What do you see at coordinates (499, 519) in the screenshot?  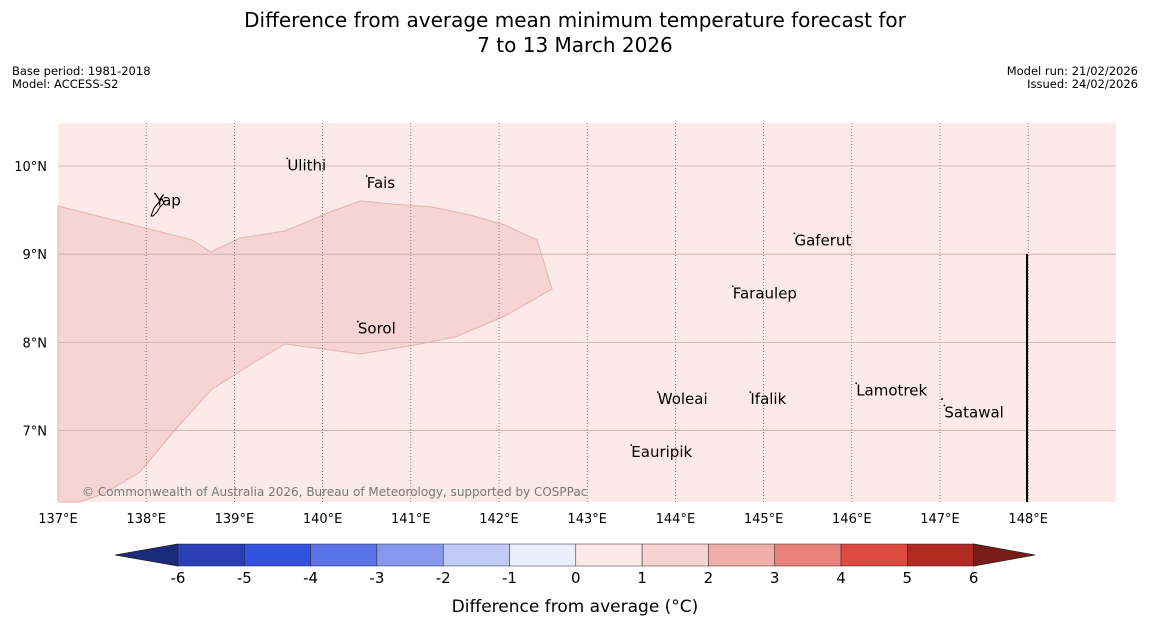 I see `longitude-label: 142°E` at bounding box center [499, 519].